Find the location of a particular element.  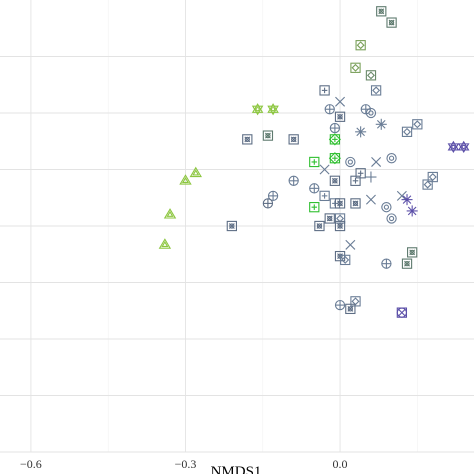

x-axis-title: NMDS1 is located at coordinates (236, 469).